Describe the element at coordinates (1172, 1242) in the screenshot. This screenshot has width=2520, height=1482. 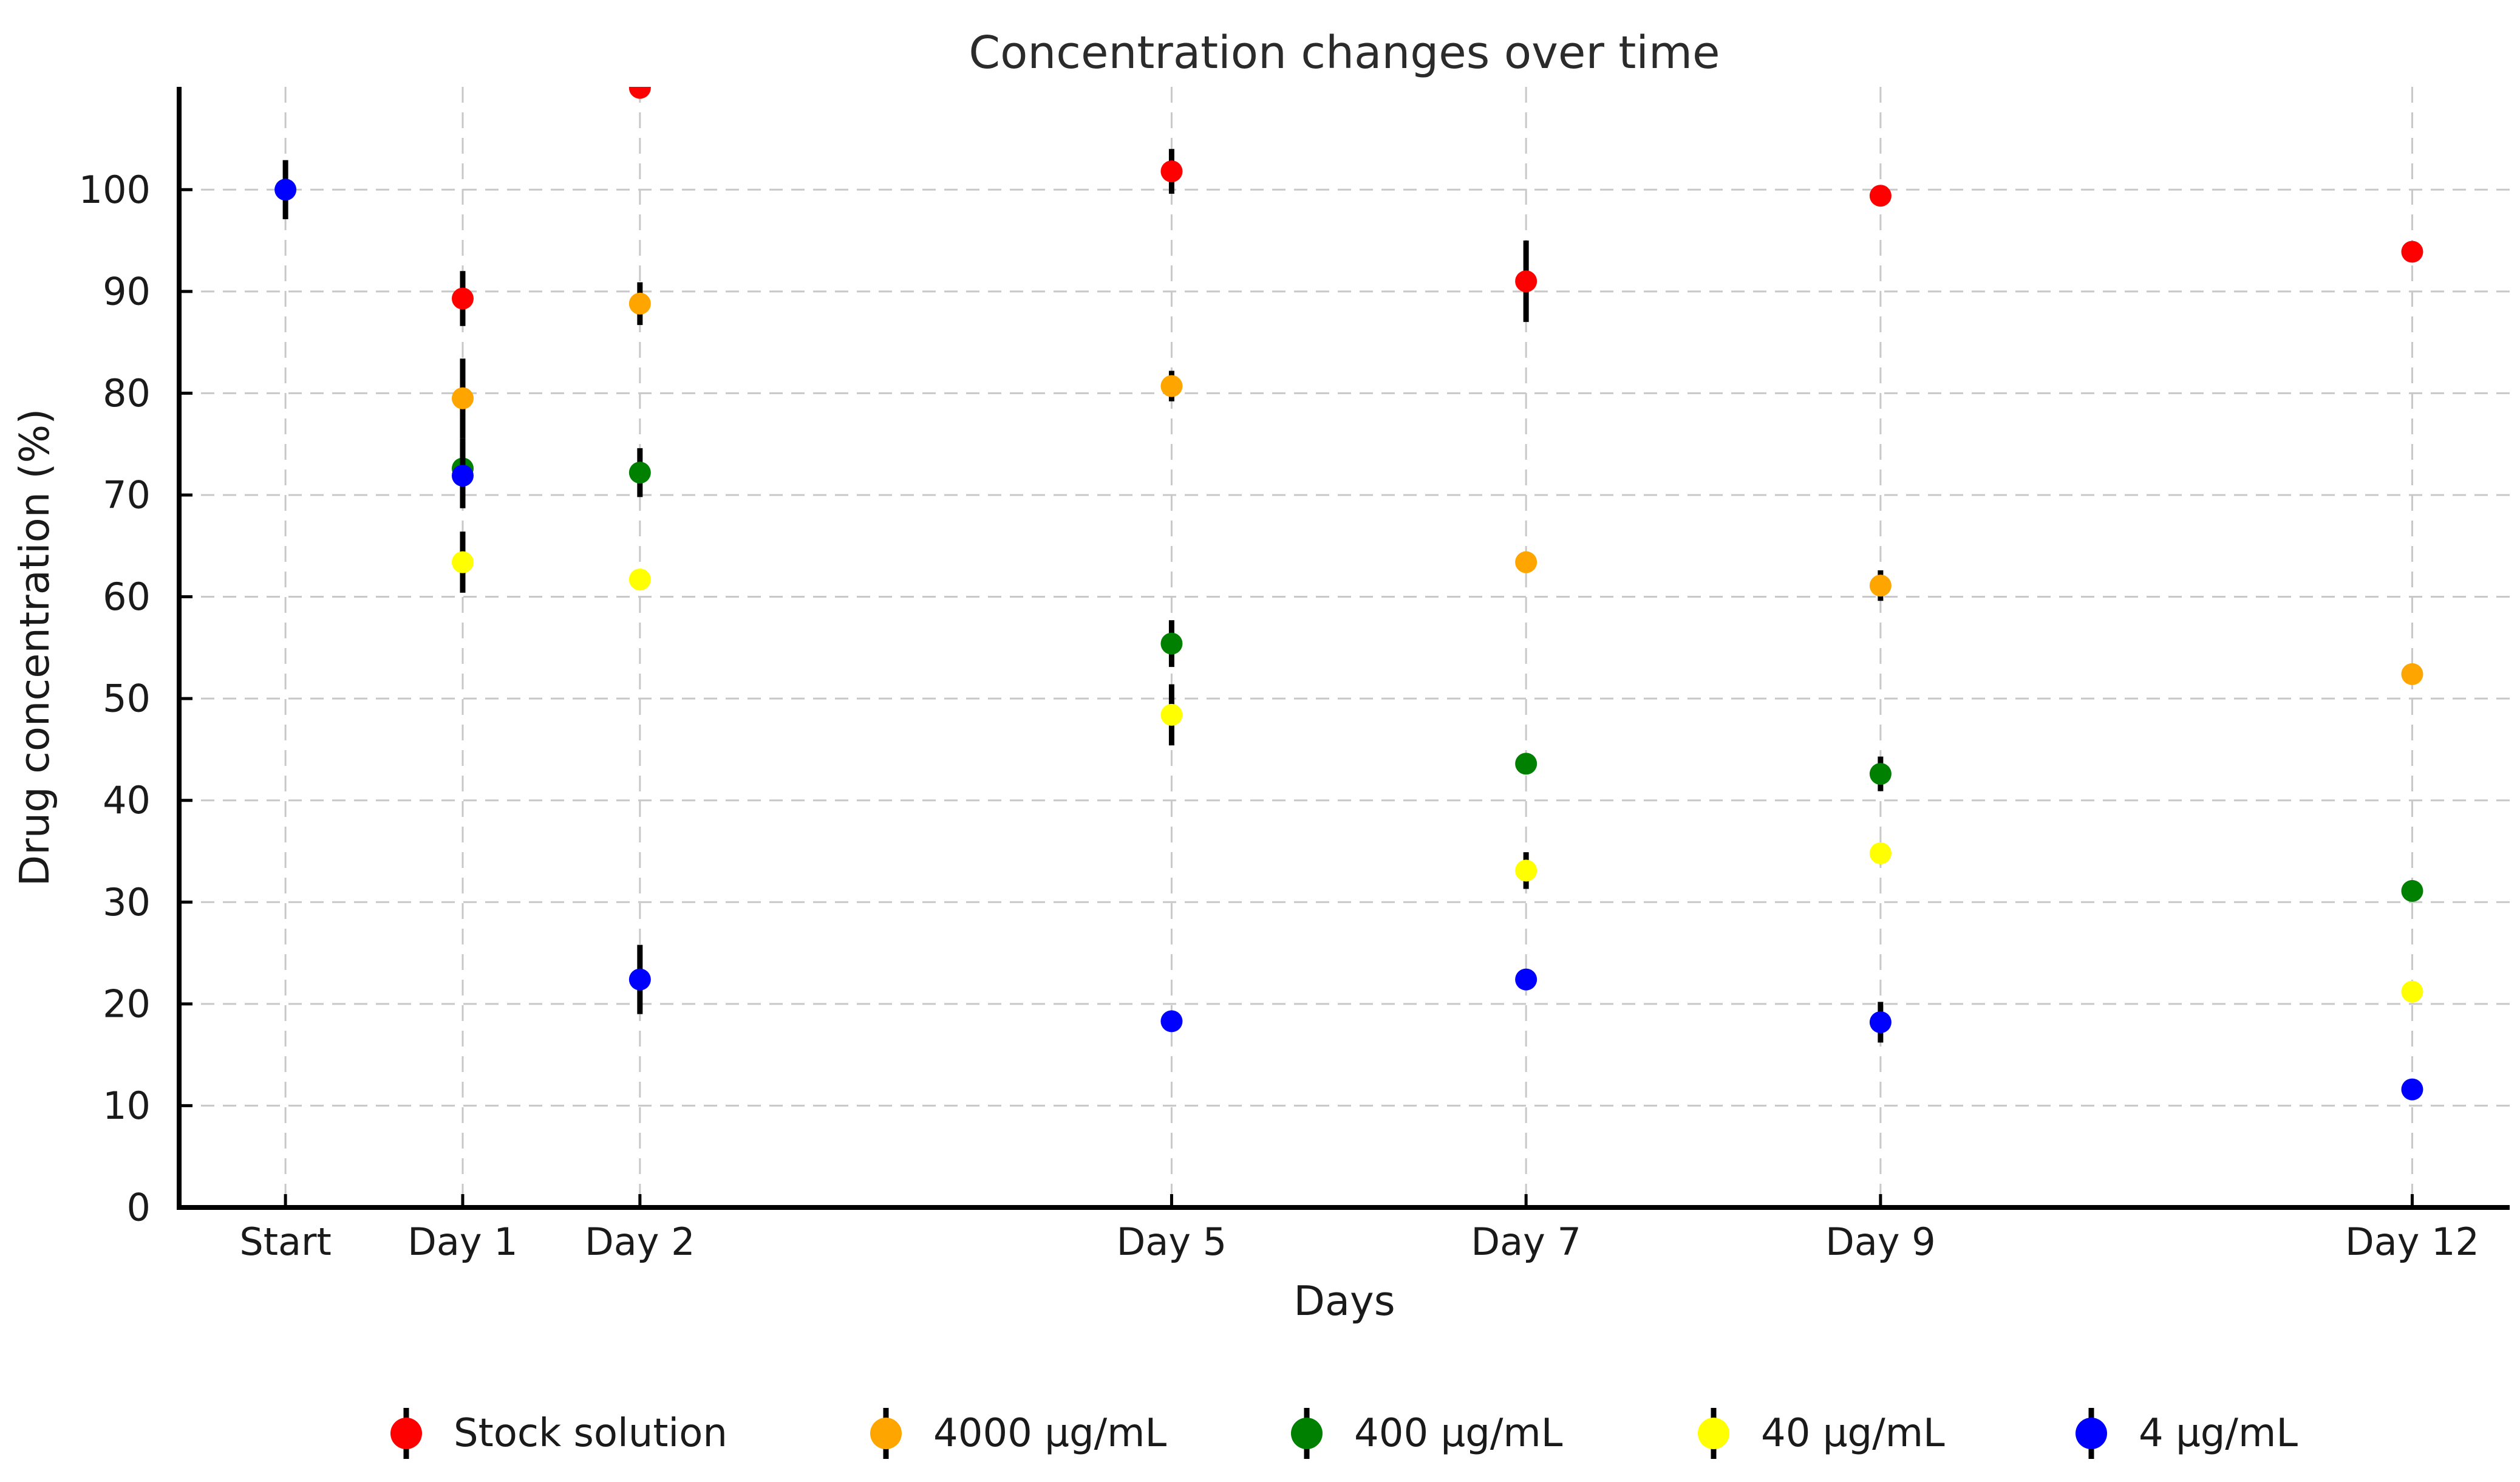
I see `x-tick-label: Day 5` at that location.